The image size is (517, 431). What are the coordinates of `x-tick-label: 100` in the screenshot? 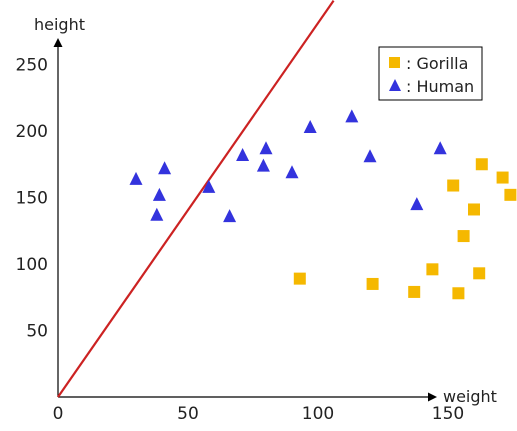 It's located at (318, 414).